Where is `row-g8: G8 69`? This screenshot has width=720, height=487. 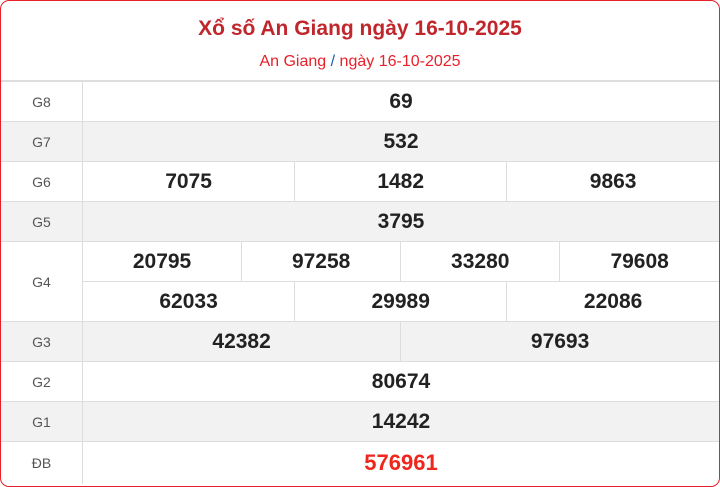 row-g8: G8 69 is located at coordinates (360, 101).